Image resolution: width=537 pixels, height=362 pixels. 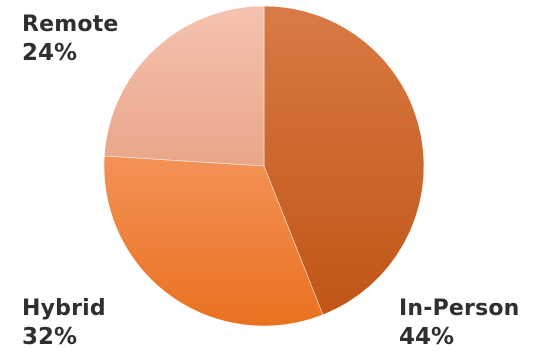 I want to click on slice-label-hybrid: Hybrid 32%, so click(x=64, y=323).